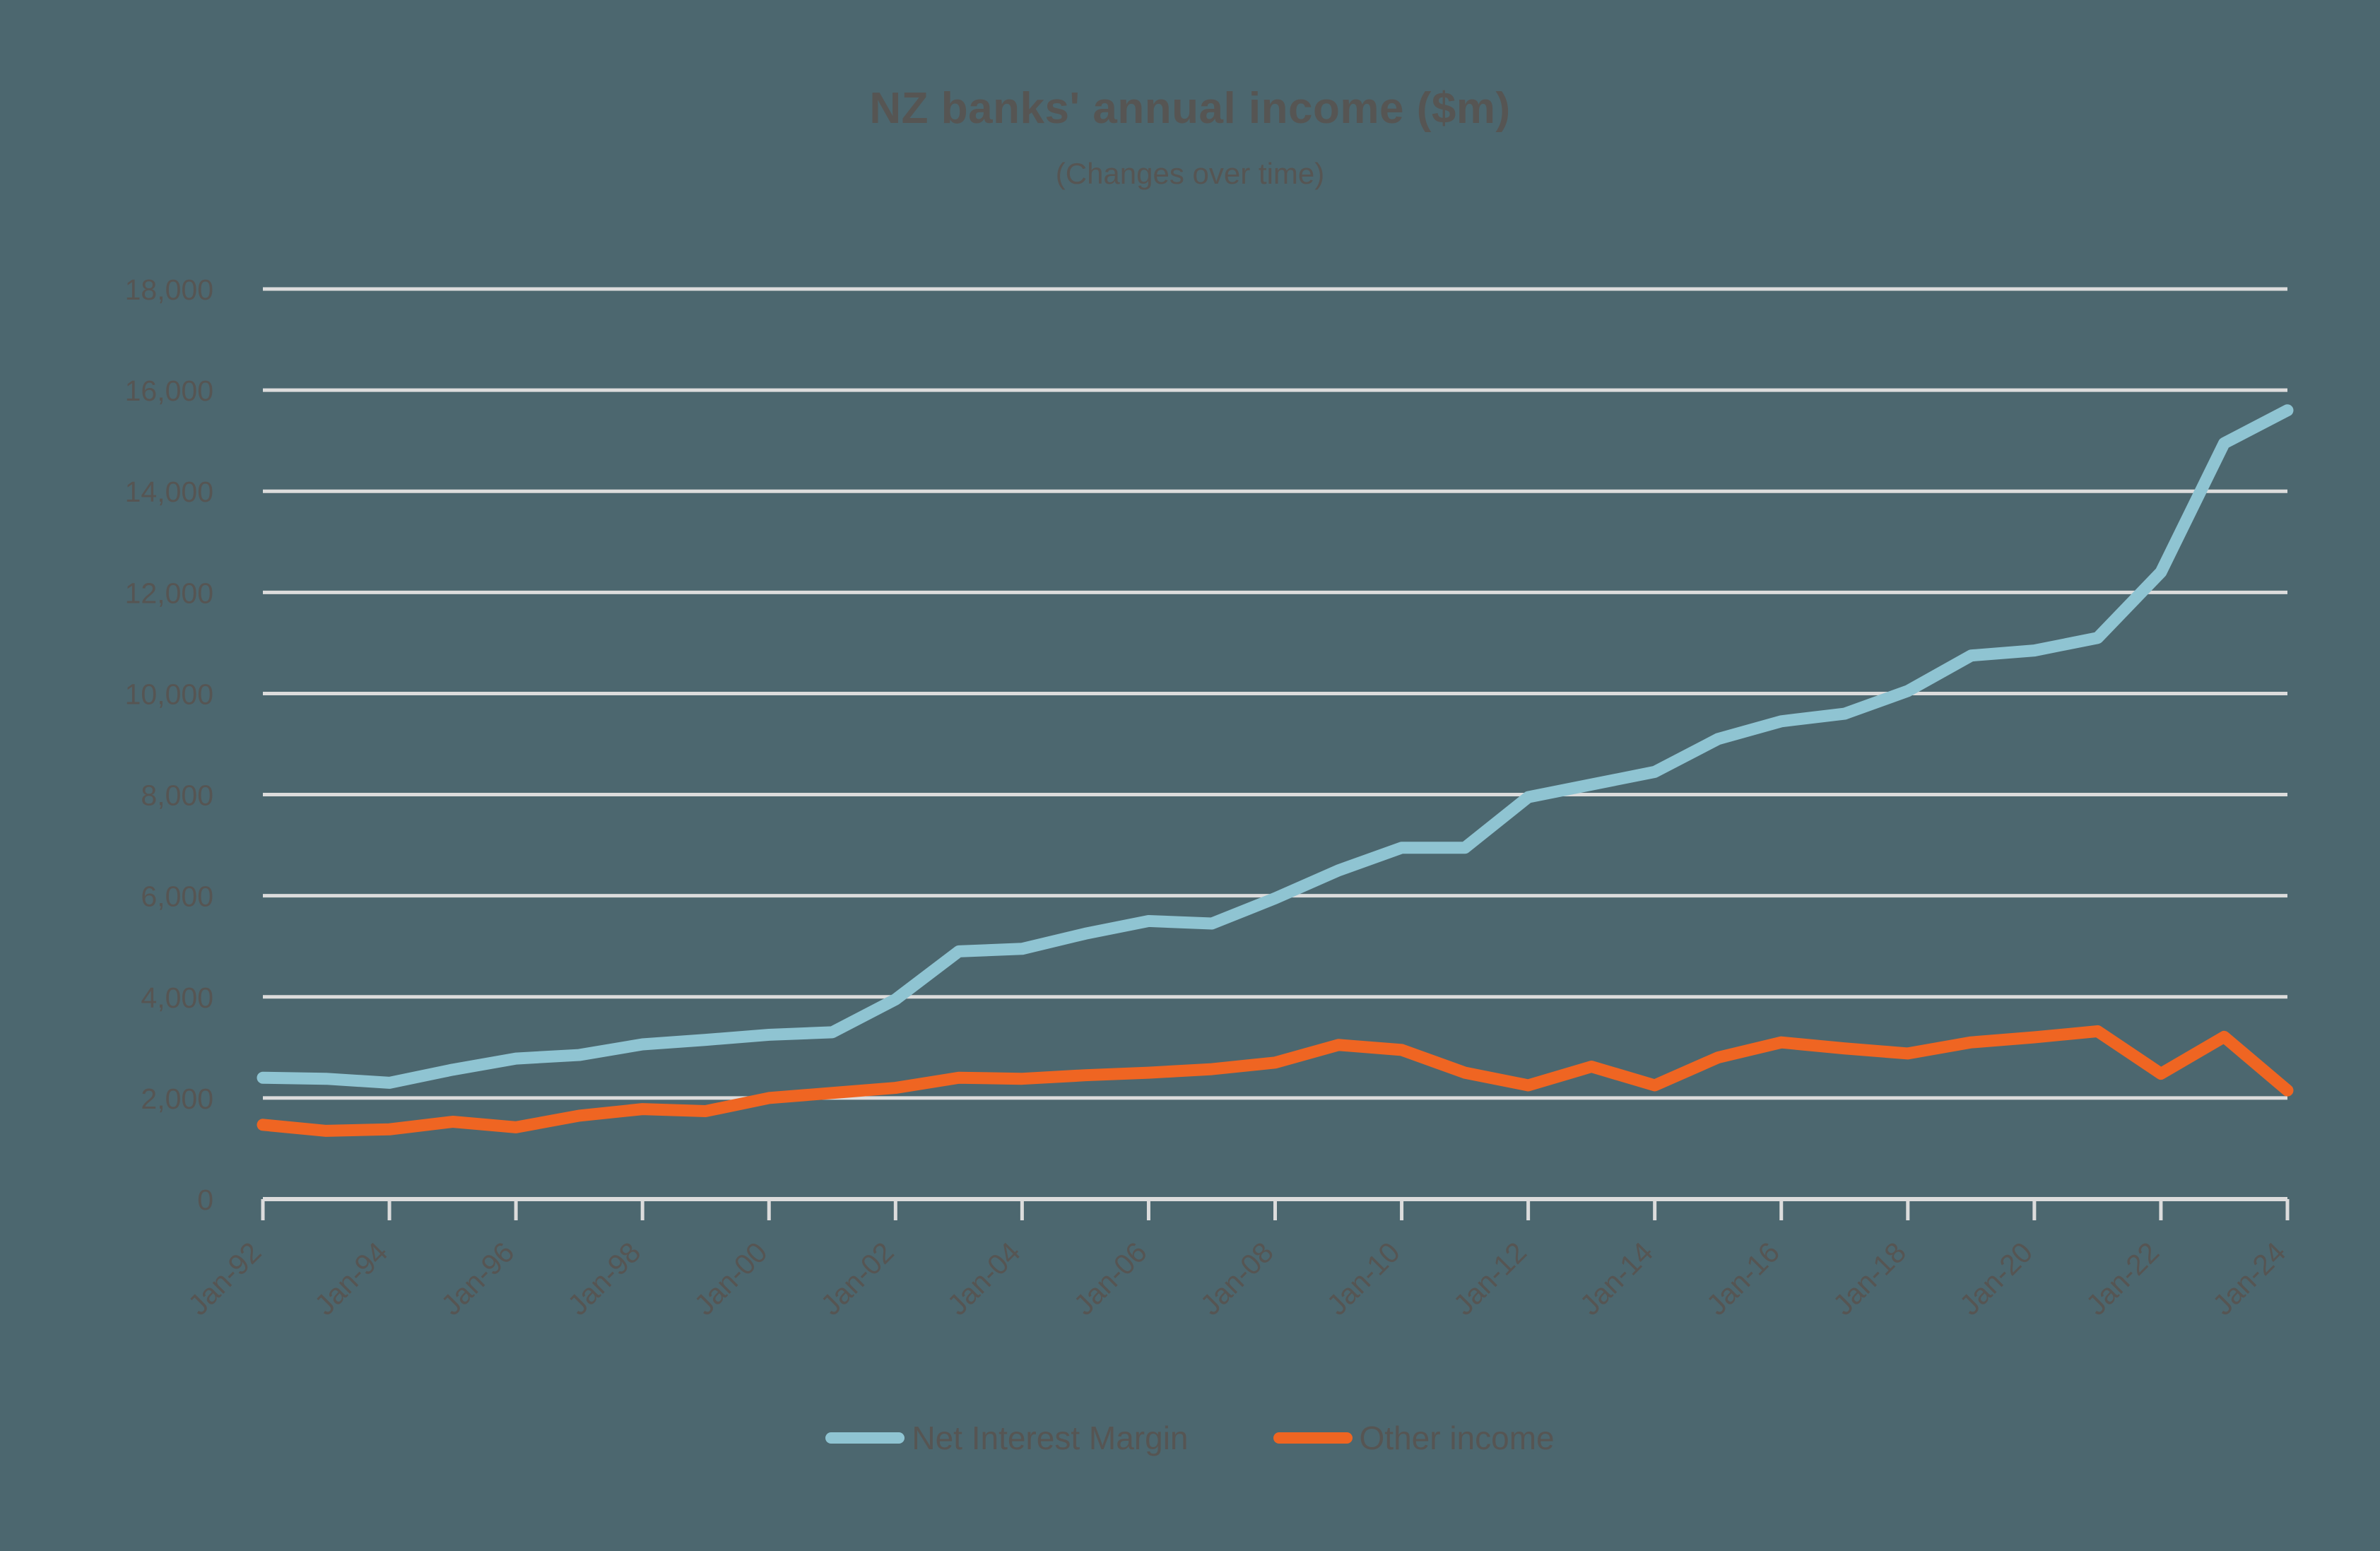 This screenshot has height=1551, width=2380. I want to click on x-axis-tick-label: Jan-14, so click(1616, 1278).